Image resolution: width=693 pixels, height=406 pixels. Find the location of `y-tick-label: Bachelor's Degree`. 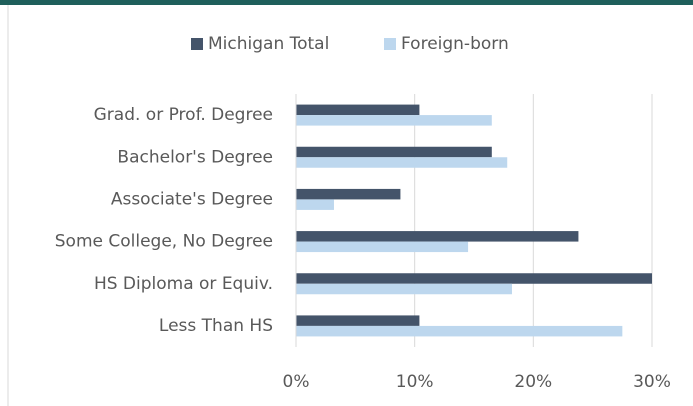

y-tick-label: Bachelor's Degree is located at coordinates (195, 157).